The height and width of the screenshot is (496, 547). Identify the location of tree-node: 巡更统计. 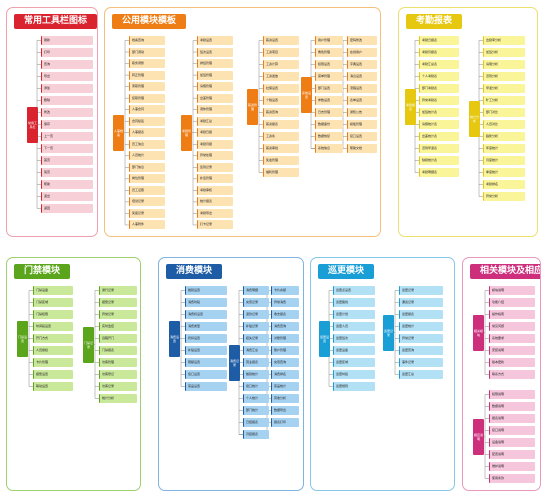
(421, 326).